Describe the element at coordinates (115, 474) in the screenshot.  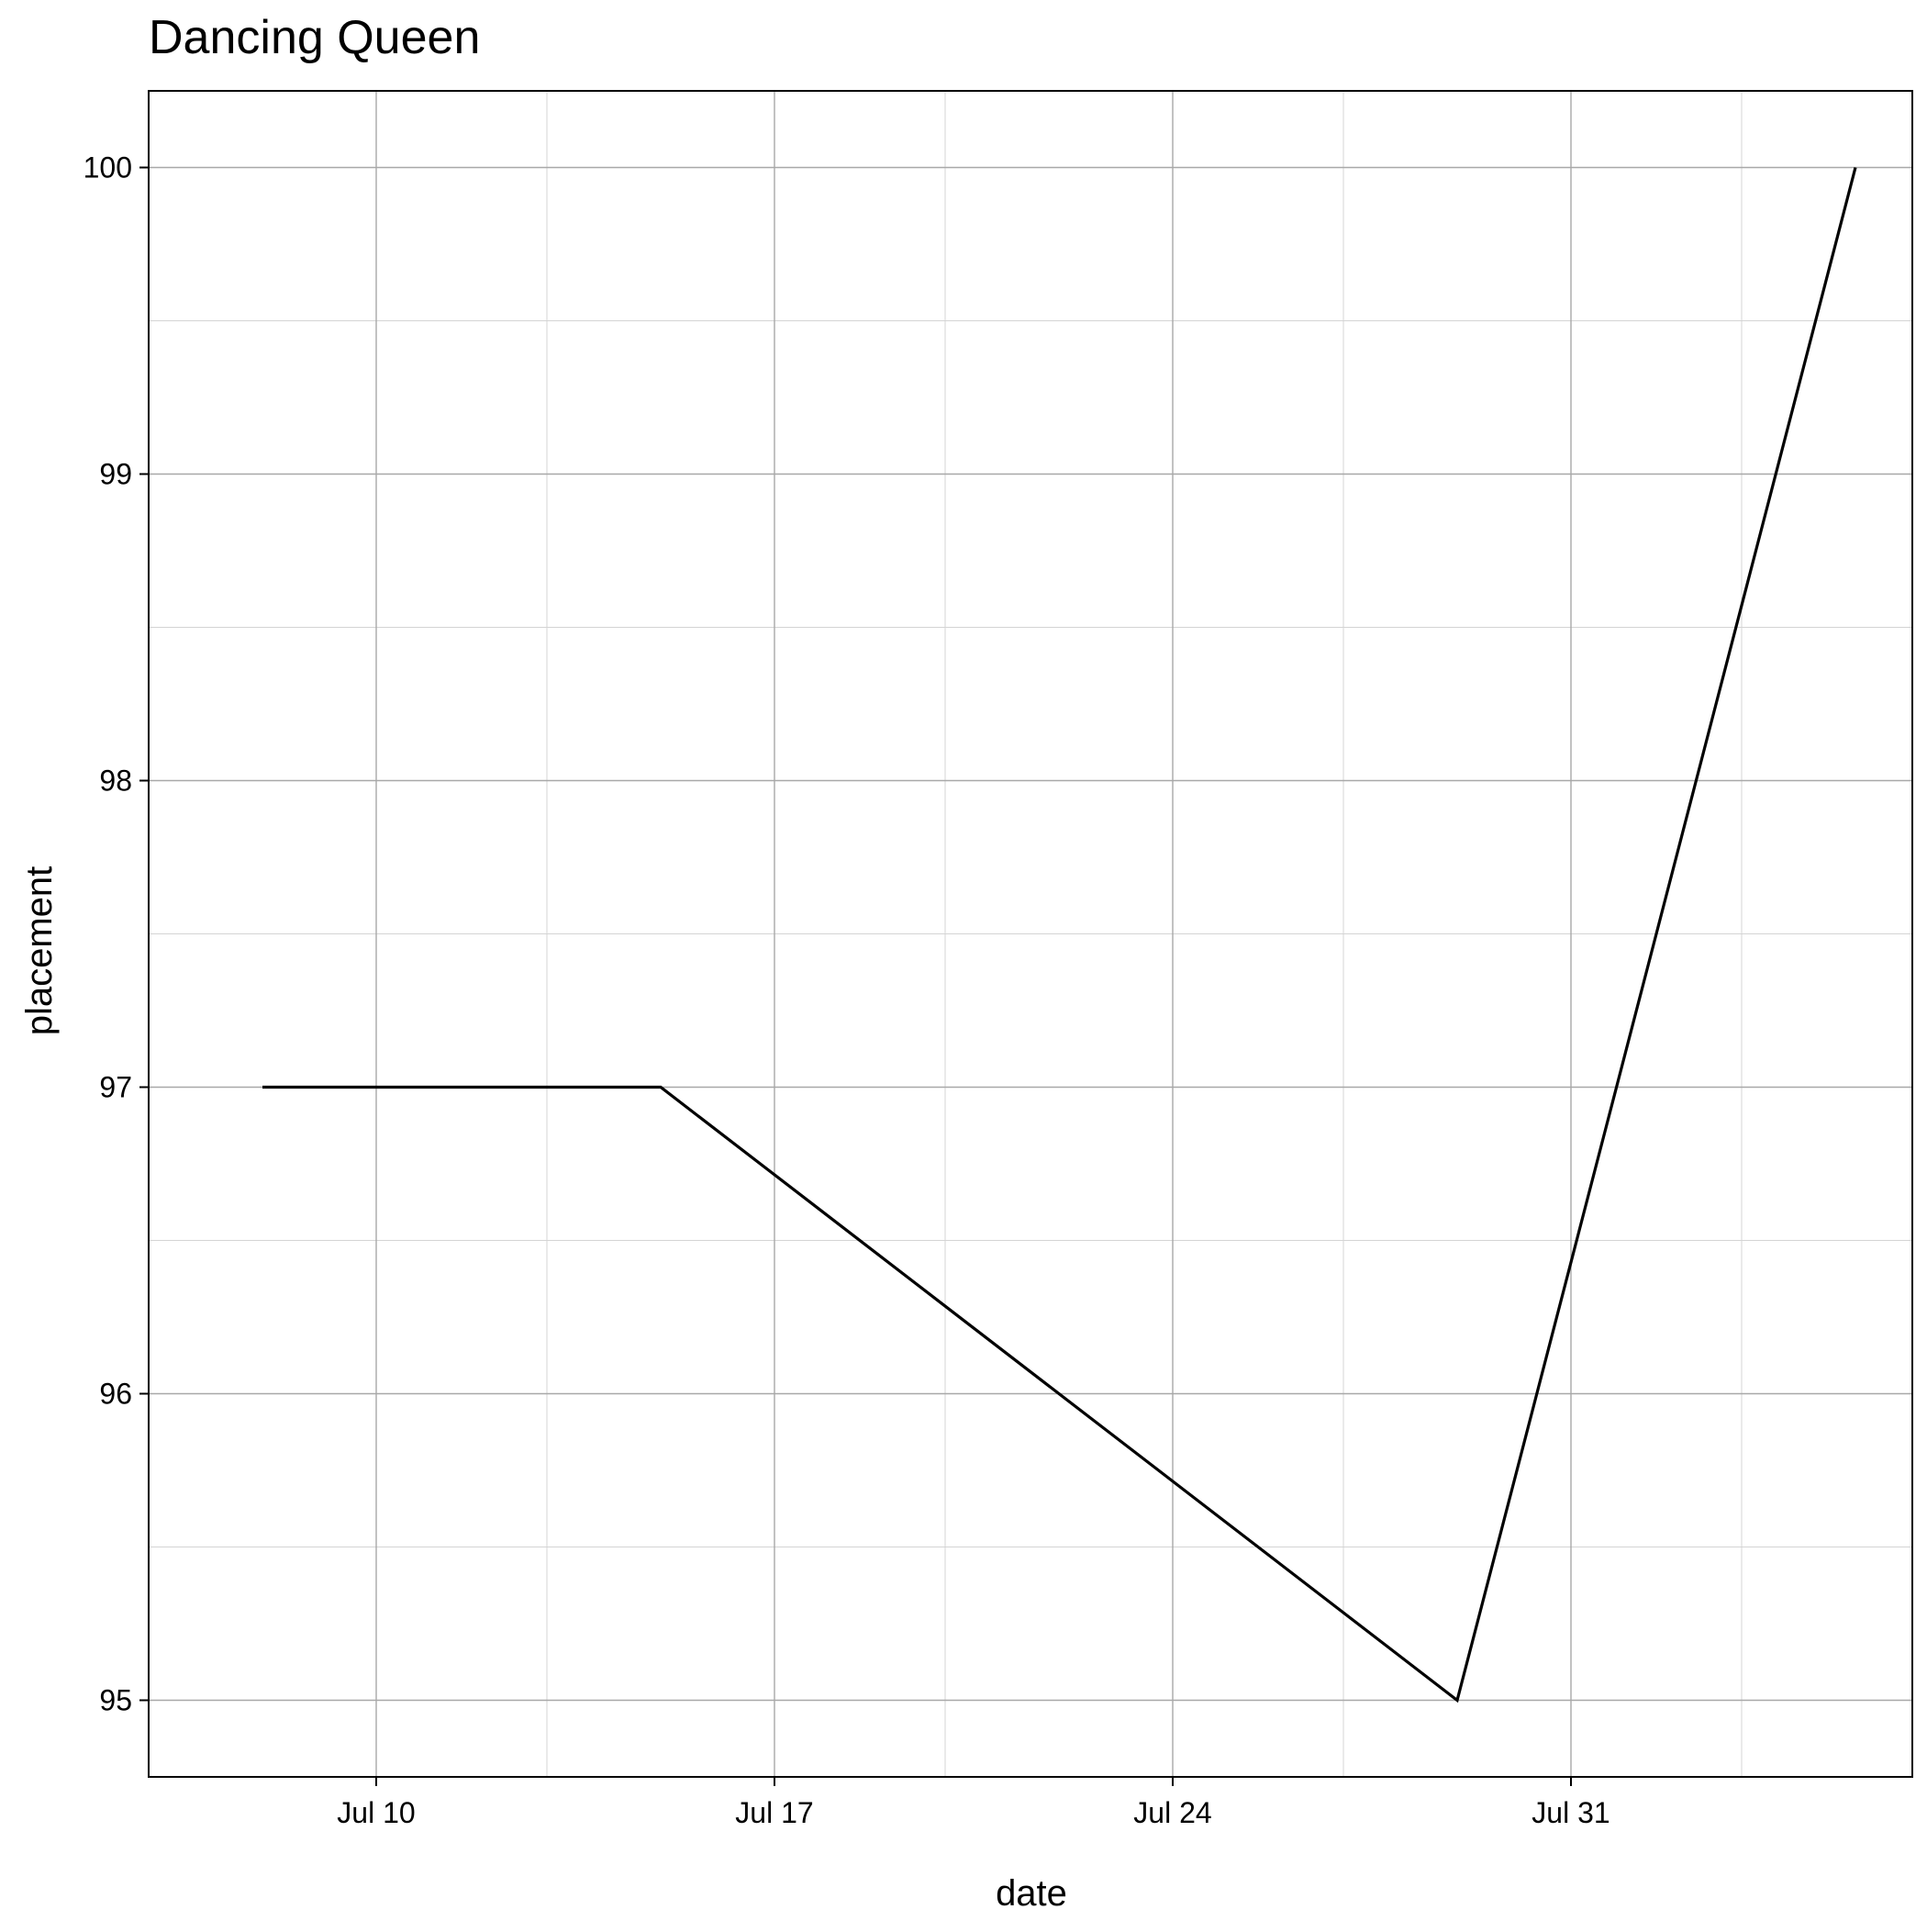
I see `y-tick-label: 99` at that location.